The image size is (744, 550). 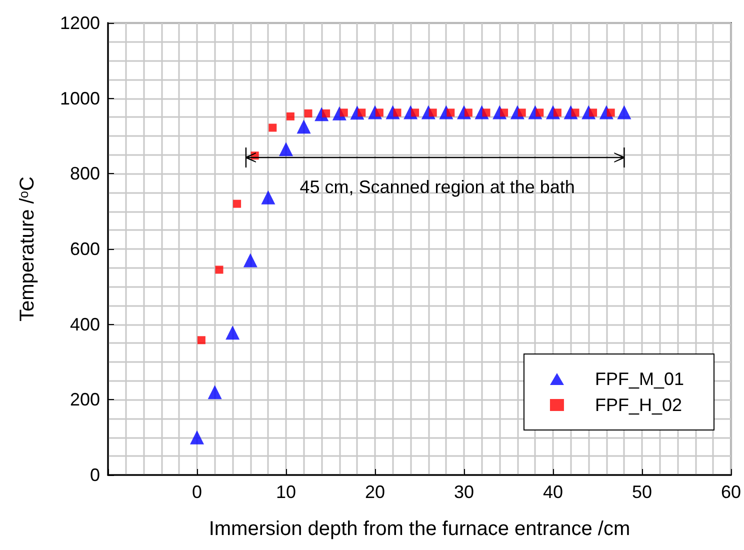 I want to click on annotation: 45 cm, Scanned region at the bath, so click(x=437, y=186).